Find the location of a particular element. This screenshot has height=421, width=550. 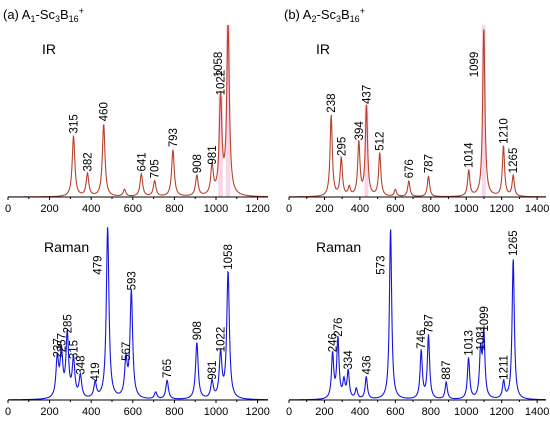

title-part: (b) A is located at coordinates (298, 14).